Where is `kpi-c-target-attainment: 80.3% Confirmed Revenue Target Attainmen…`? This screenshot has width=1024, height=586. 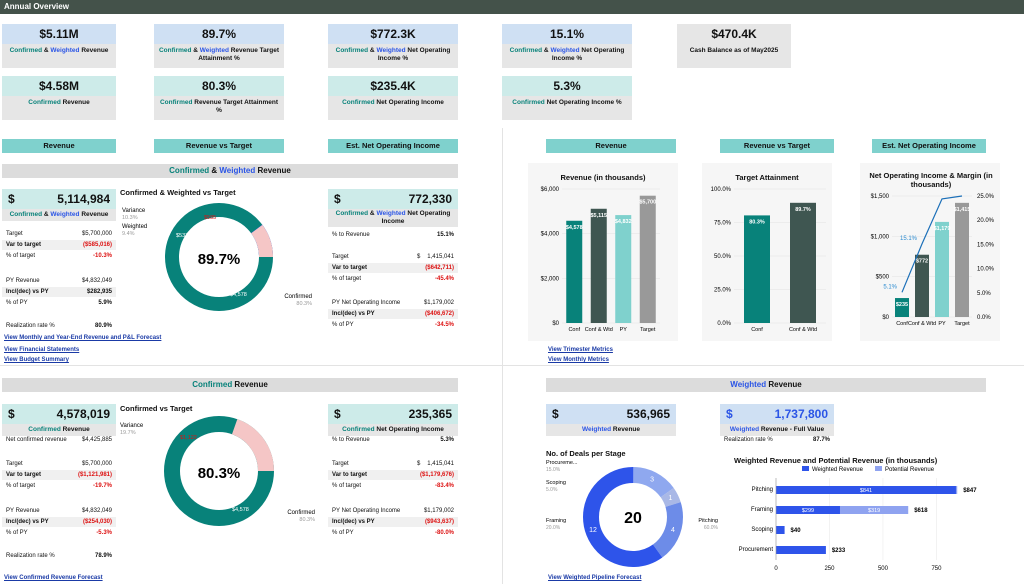
kpi-c-target-attainment: 80.3% Confirmed Revenue Target Attainmen… is located at coordinates (219, 98).